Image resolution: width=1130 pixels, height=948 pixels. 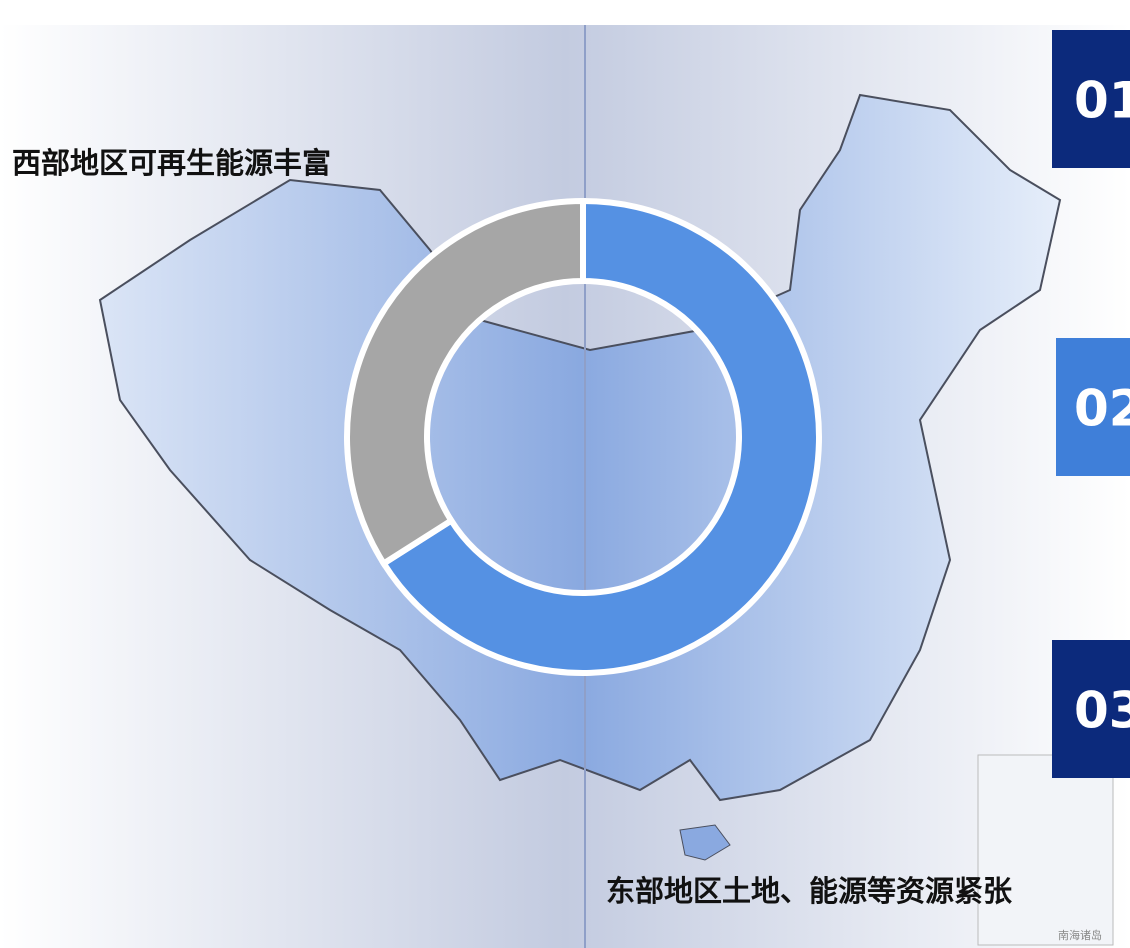 I want to click on annotation: 东部地区土地、能源等资源紧张, so click(x=809, y=891).